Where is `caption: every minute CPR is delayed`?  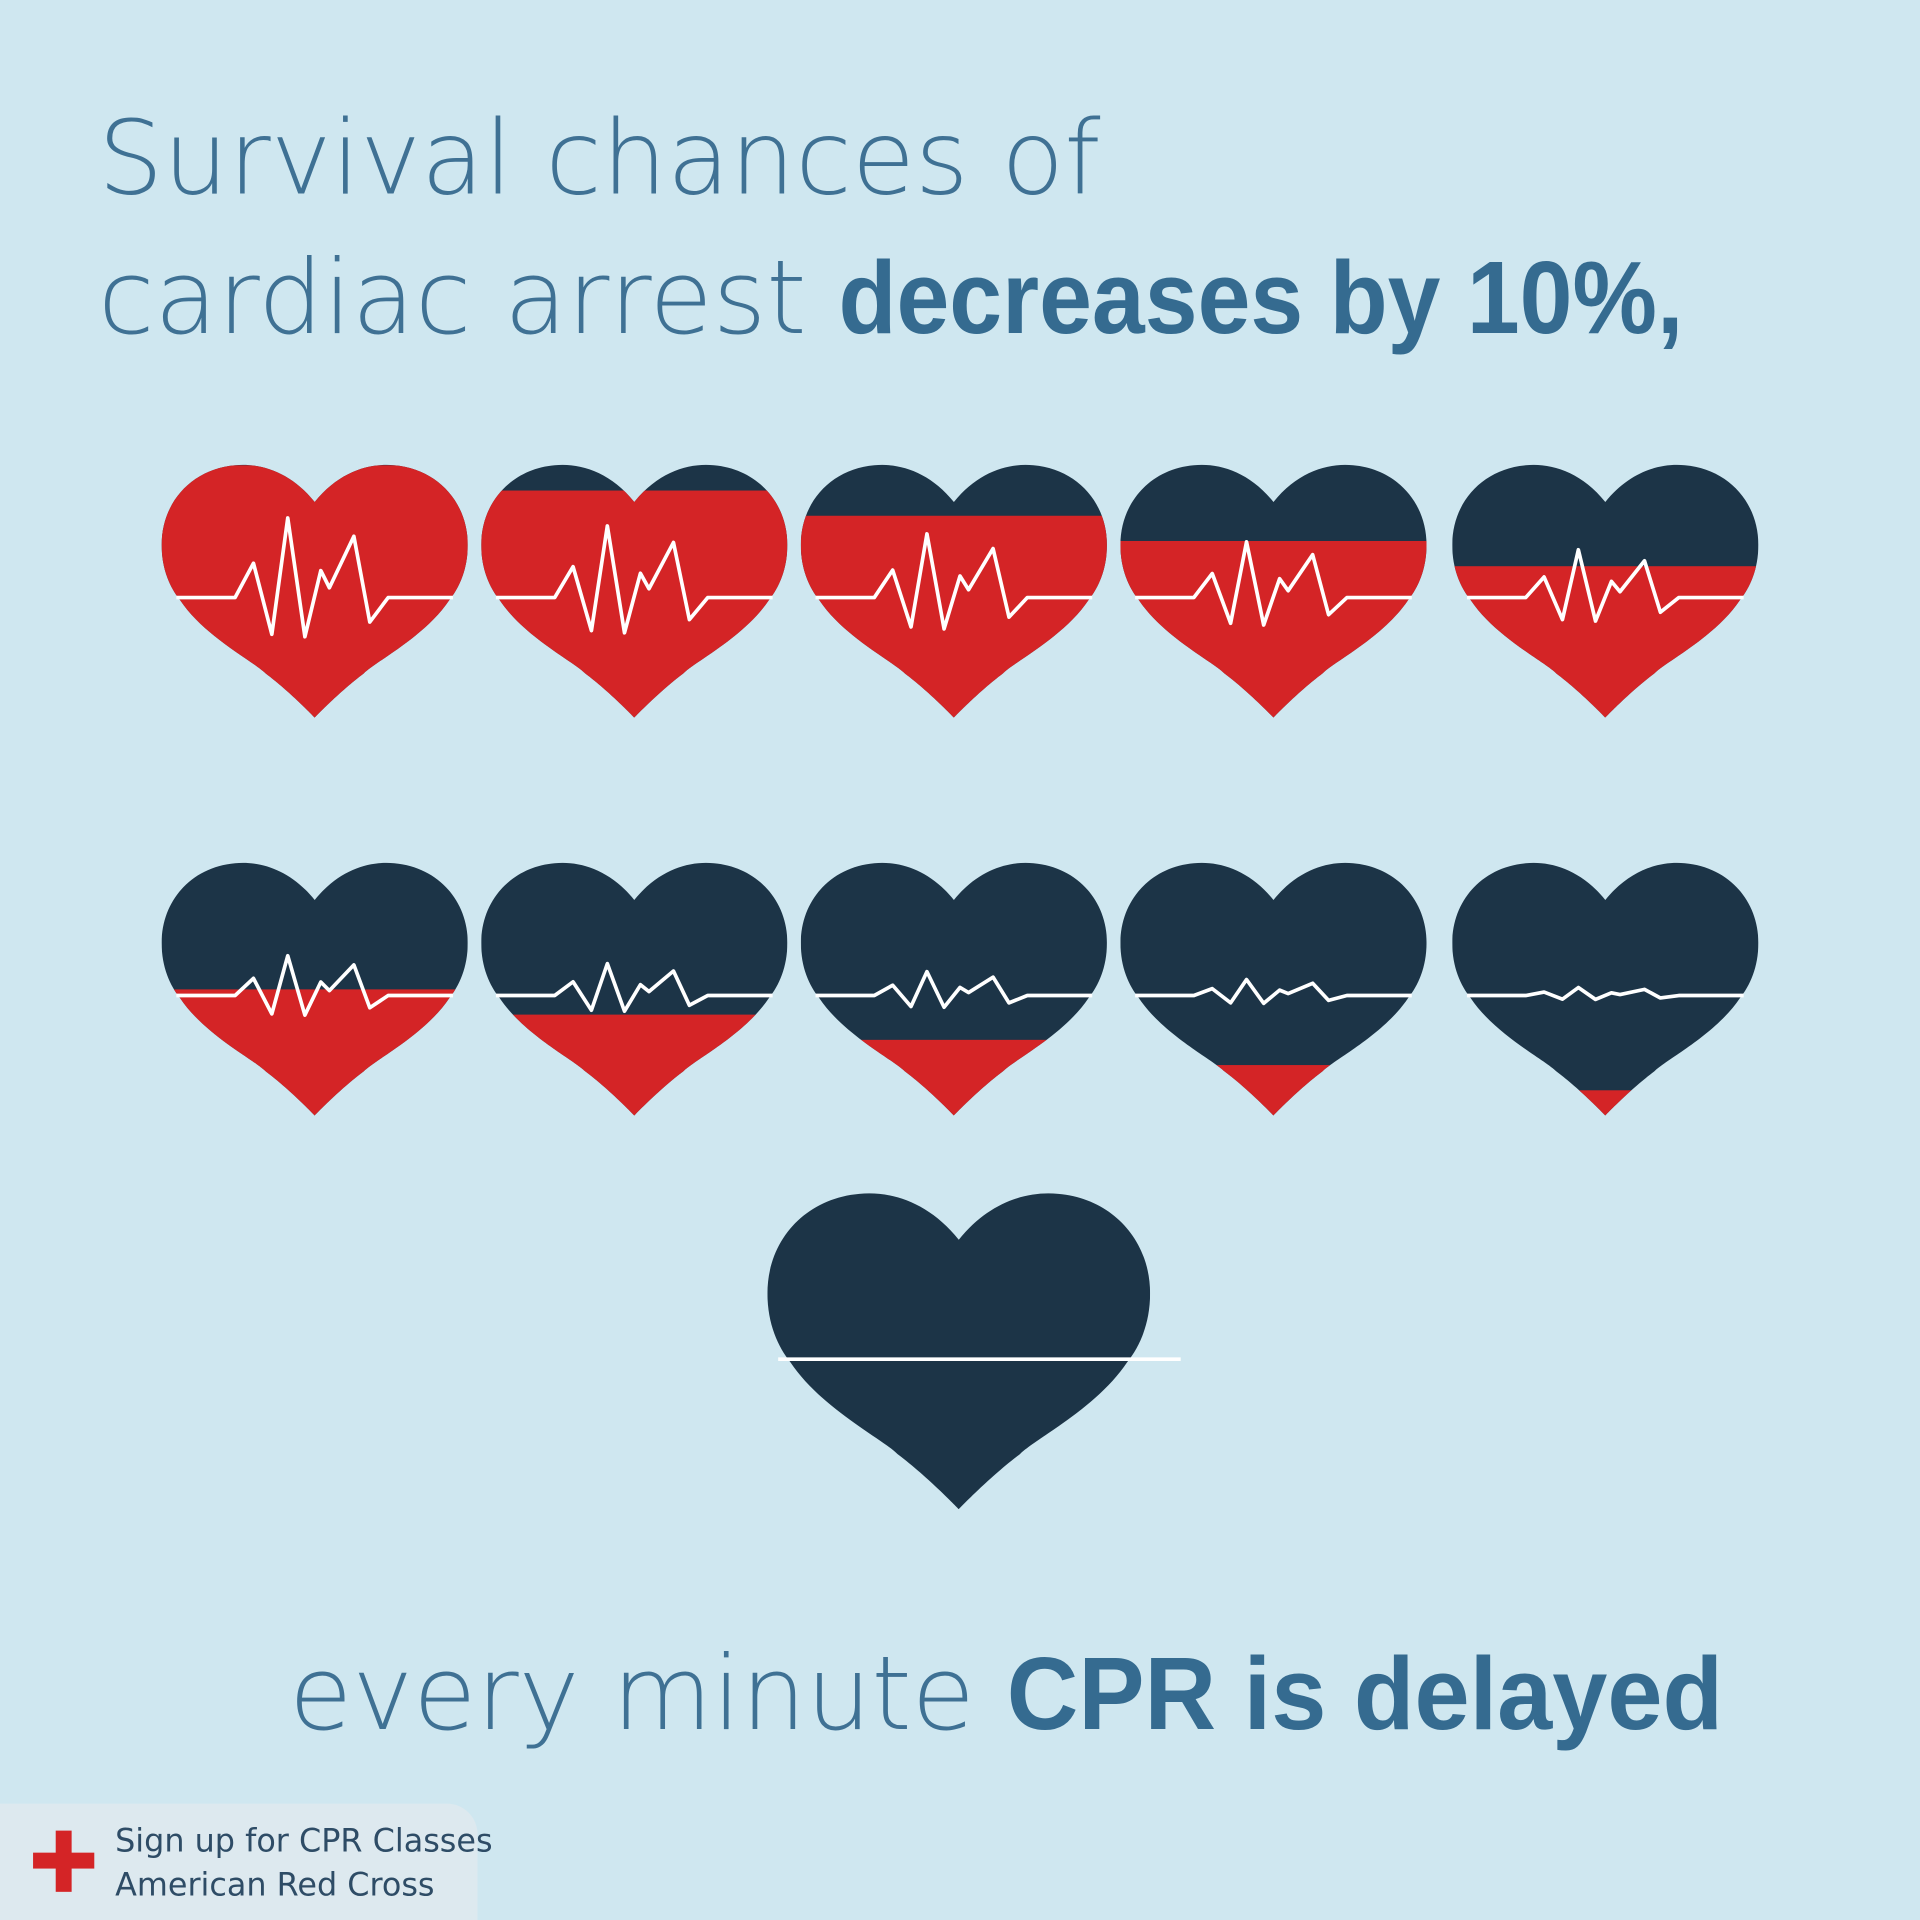
caption: every minute CPR is delayed is located at coordinates (1006, 1694).